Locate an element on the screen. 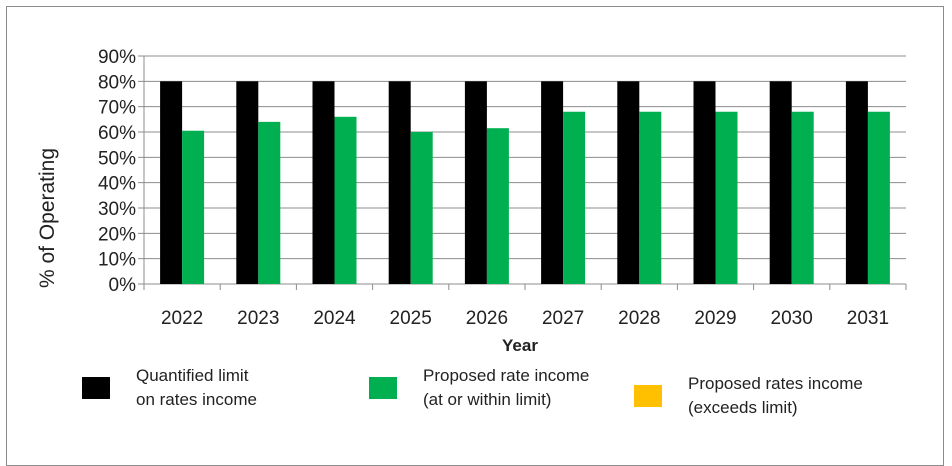 Image resolution: width=952 pixels, height=466 pixels. bar-proposed-rate-income-at-or-within-limit-2025 is located at coordinates (421, 208).